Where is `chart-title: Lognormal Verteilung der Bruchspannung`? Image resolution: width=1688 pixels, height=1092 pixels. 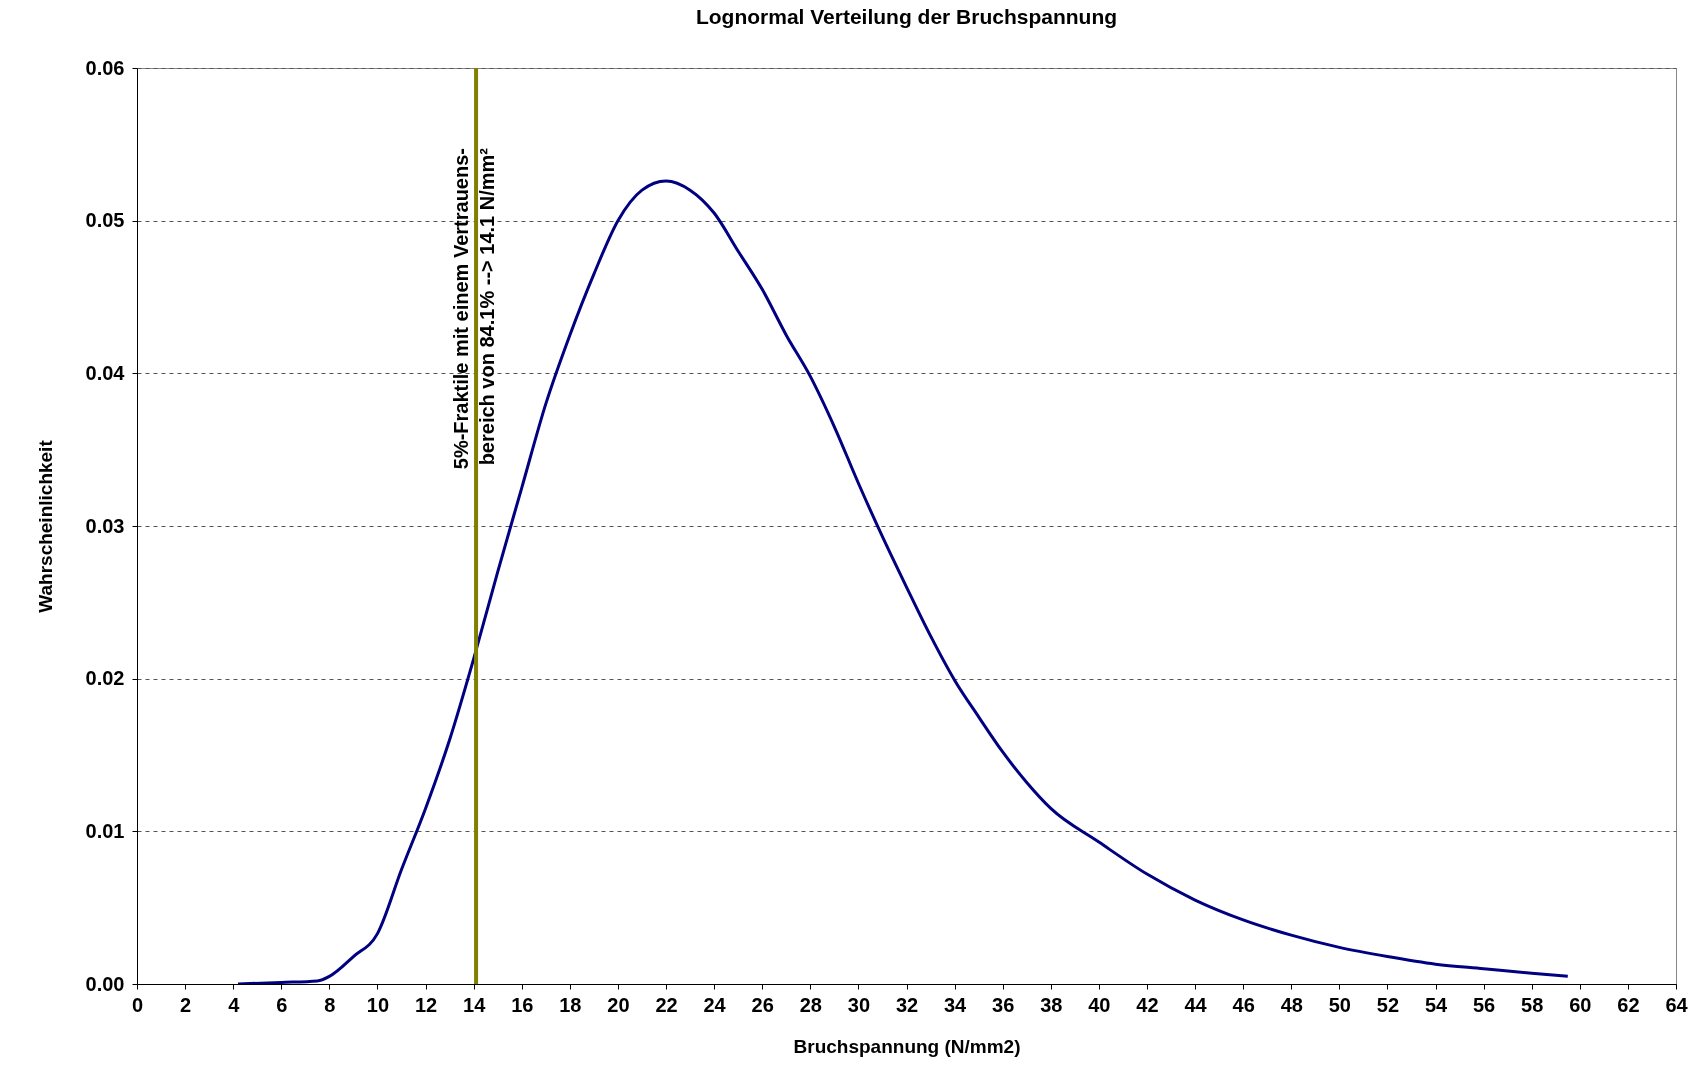
chart-title: Lognormal Verteilung der Bruchspannung is located at coordinates (906, 16).